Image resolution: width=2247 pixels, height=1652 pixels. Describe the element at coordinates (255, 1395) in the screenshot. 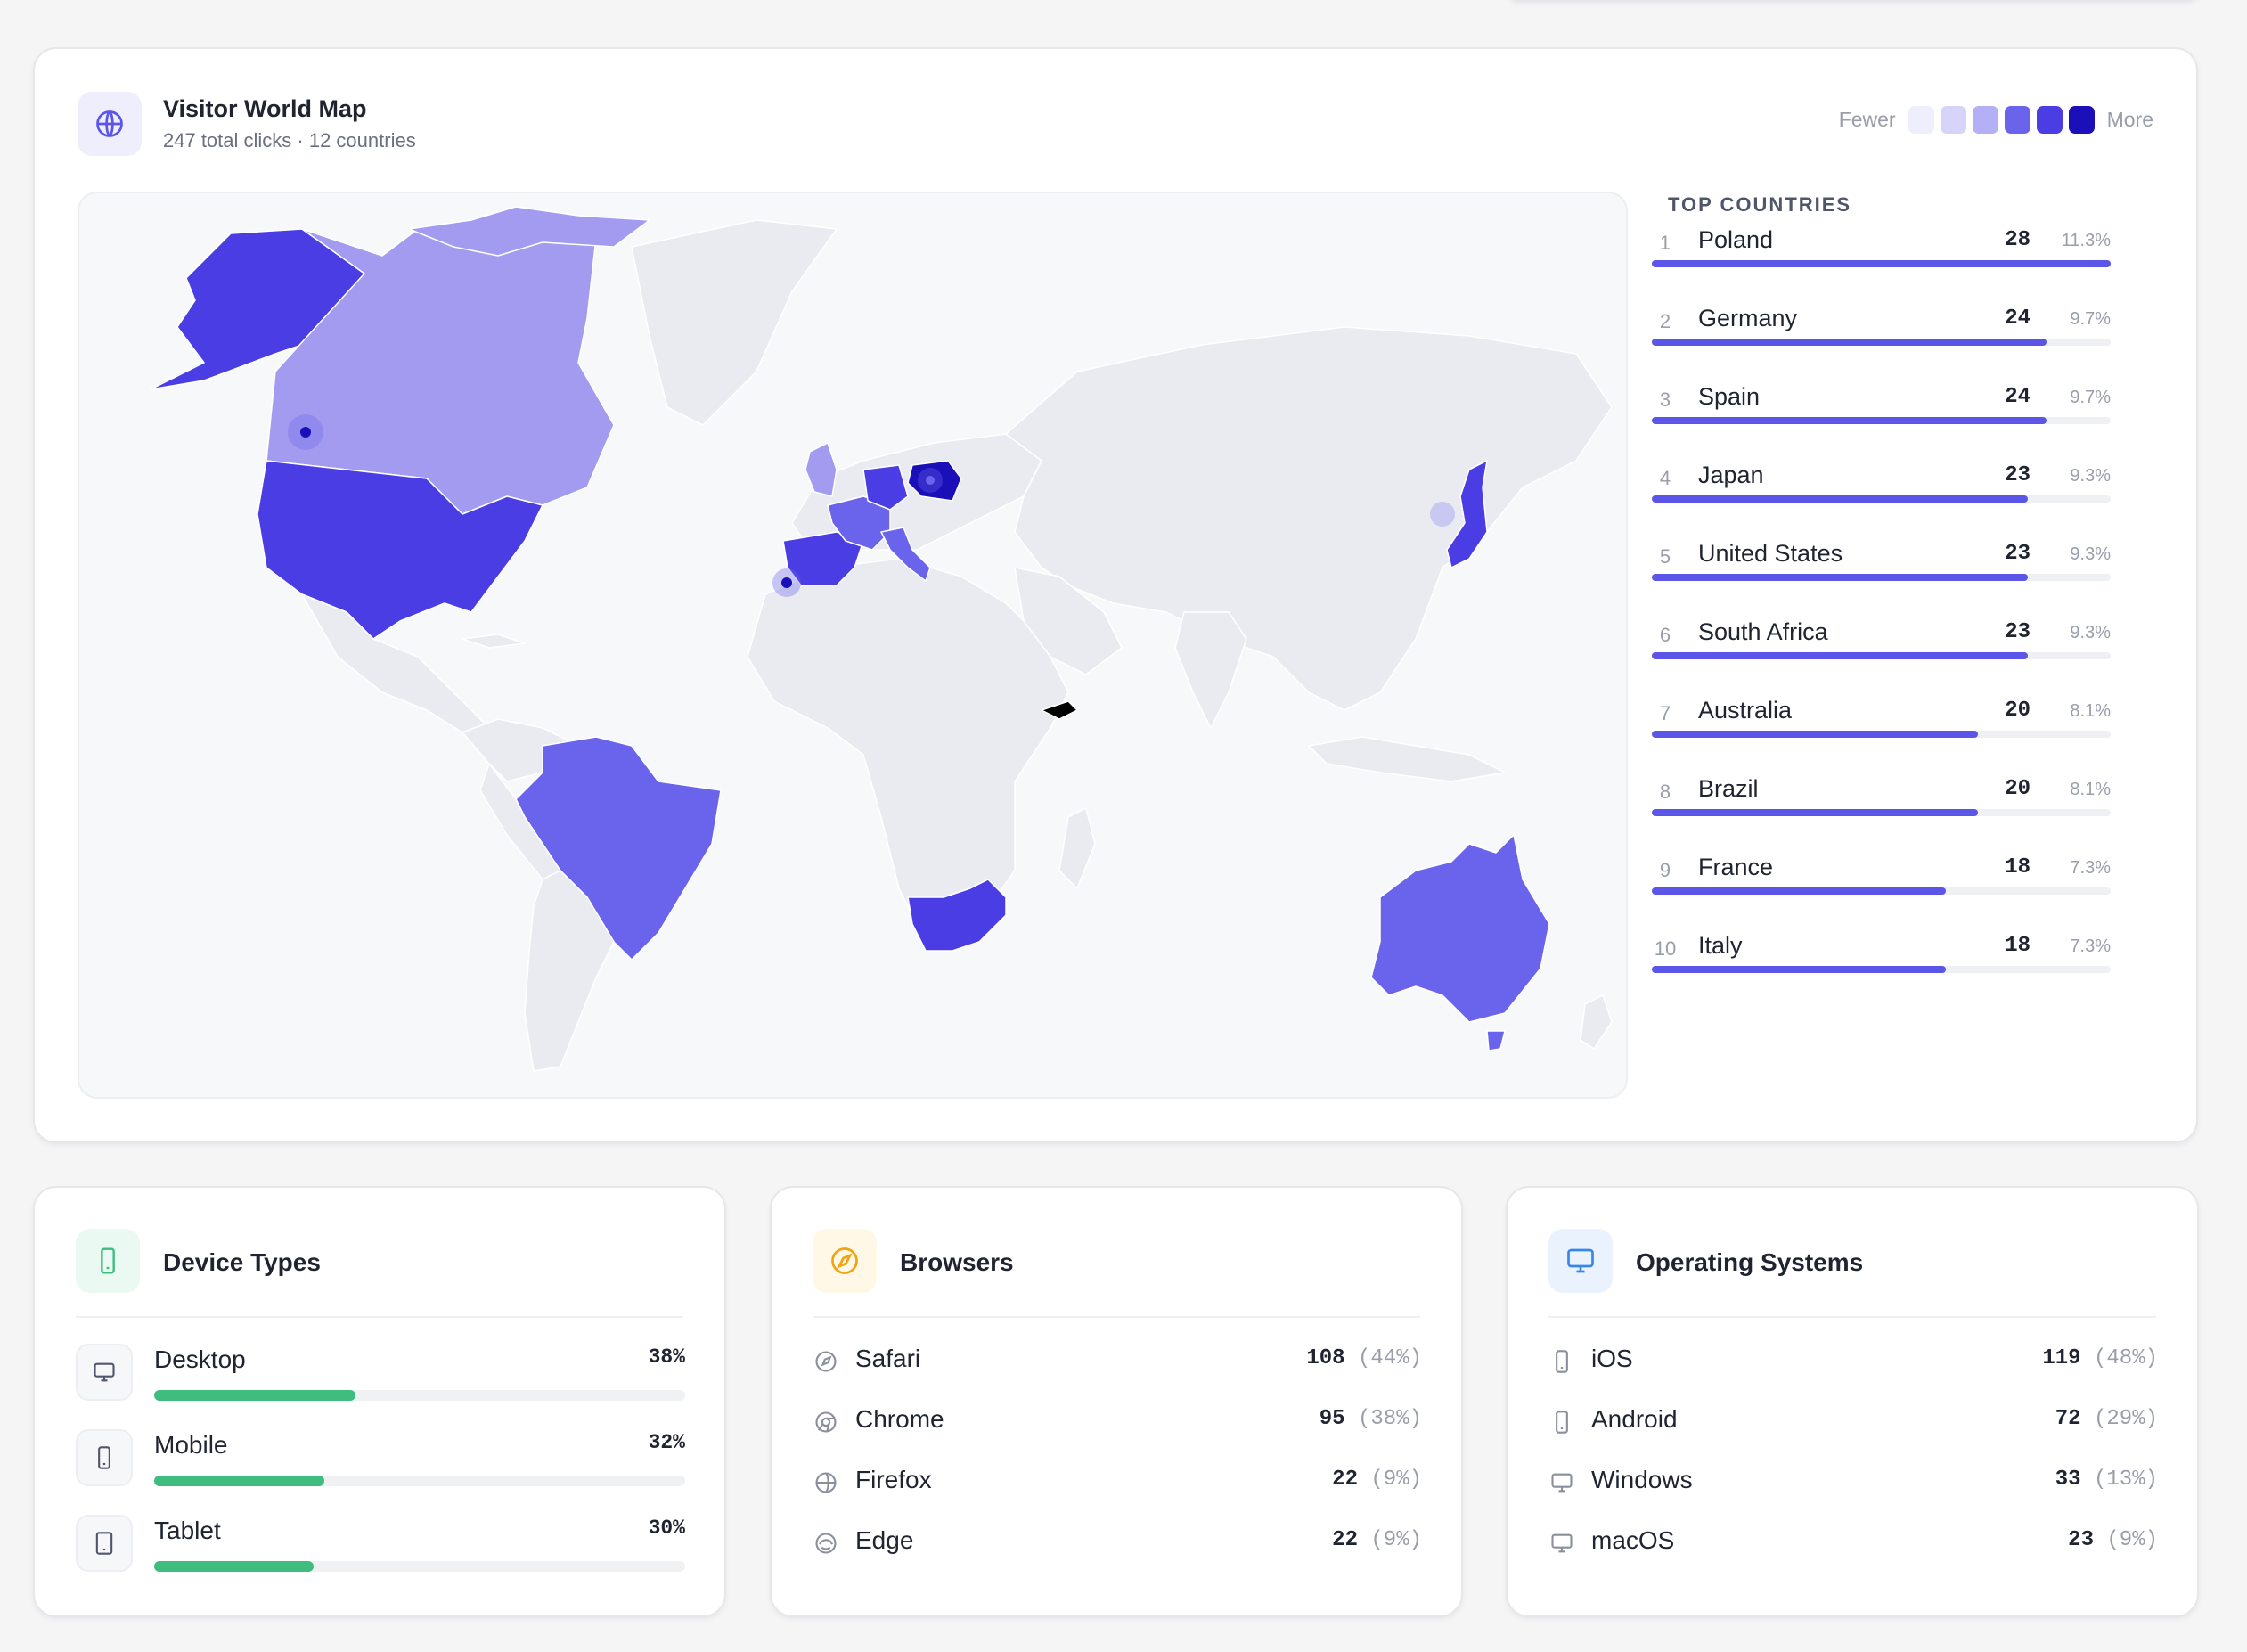

I see `device-bar-fill` at that location.